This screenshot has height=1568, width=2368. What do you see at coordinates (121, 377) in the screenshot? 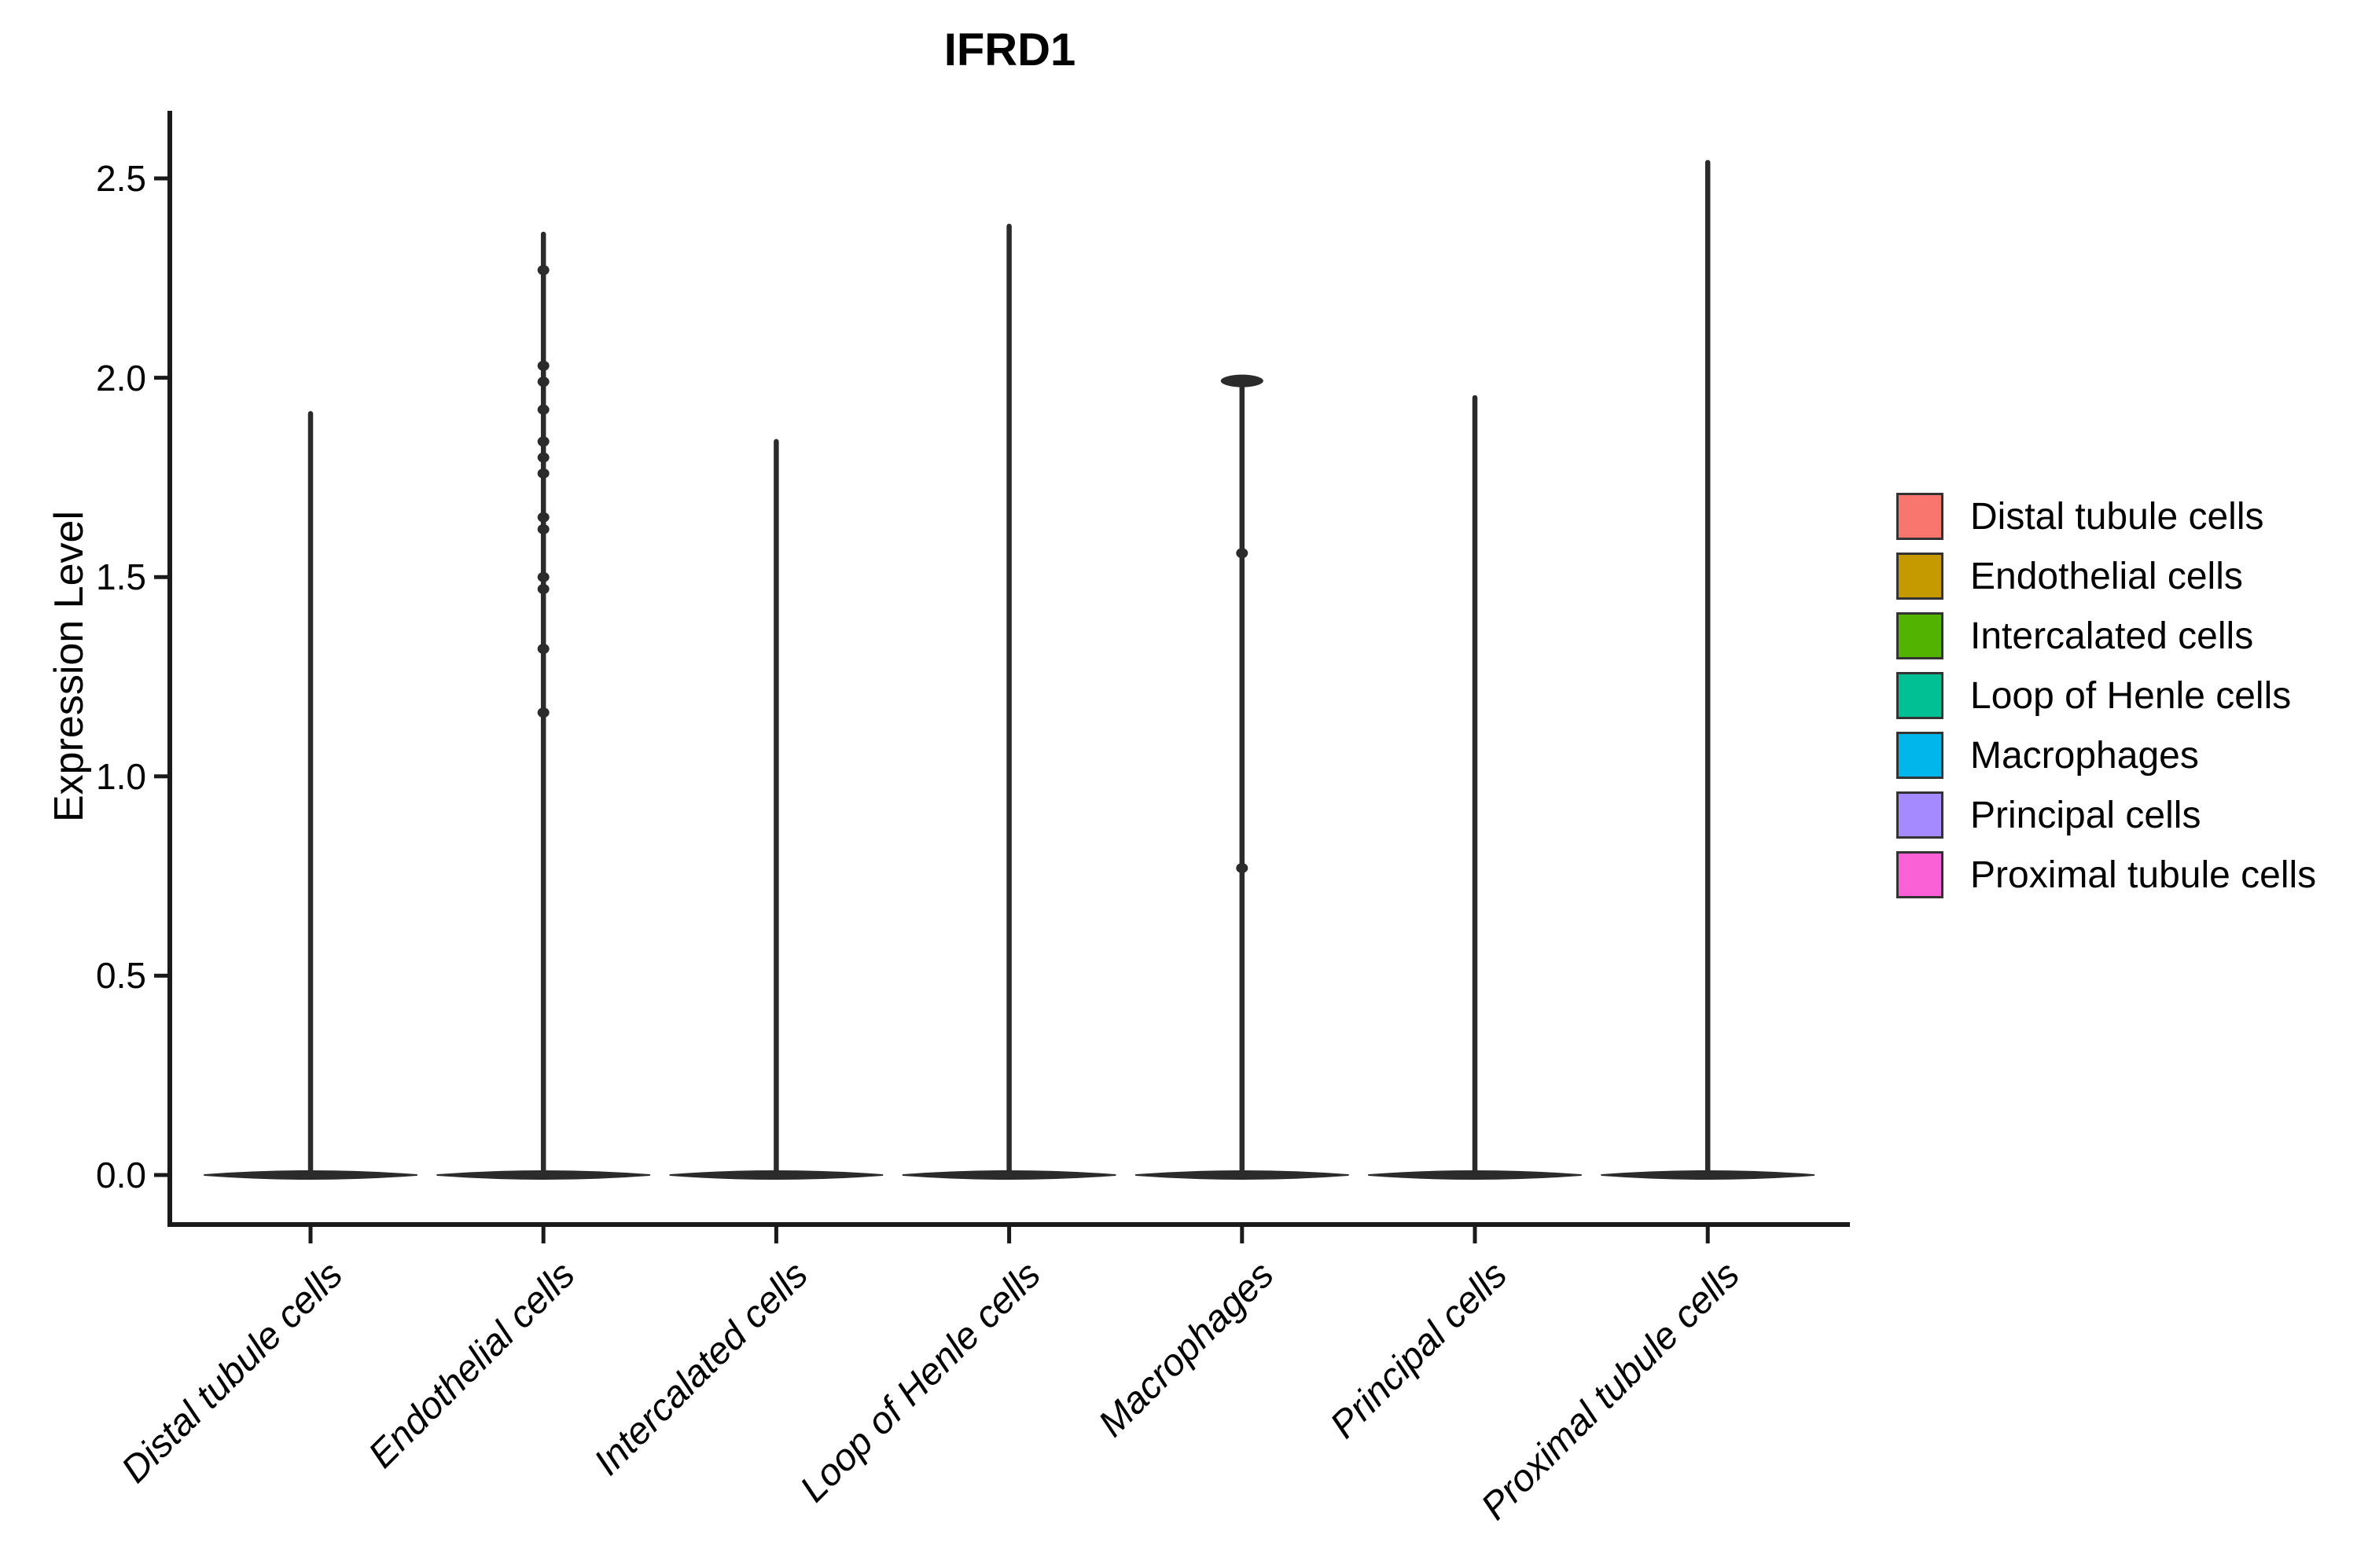
I see `y-tick-label: 2.0` at bounding box center [121, 377].